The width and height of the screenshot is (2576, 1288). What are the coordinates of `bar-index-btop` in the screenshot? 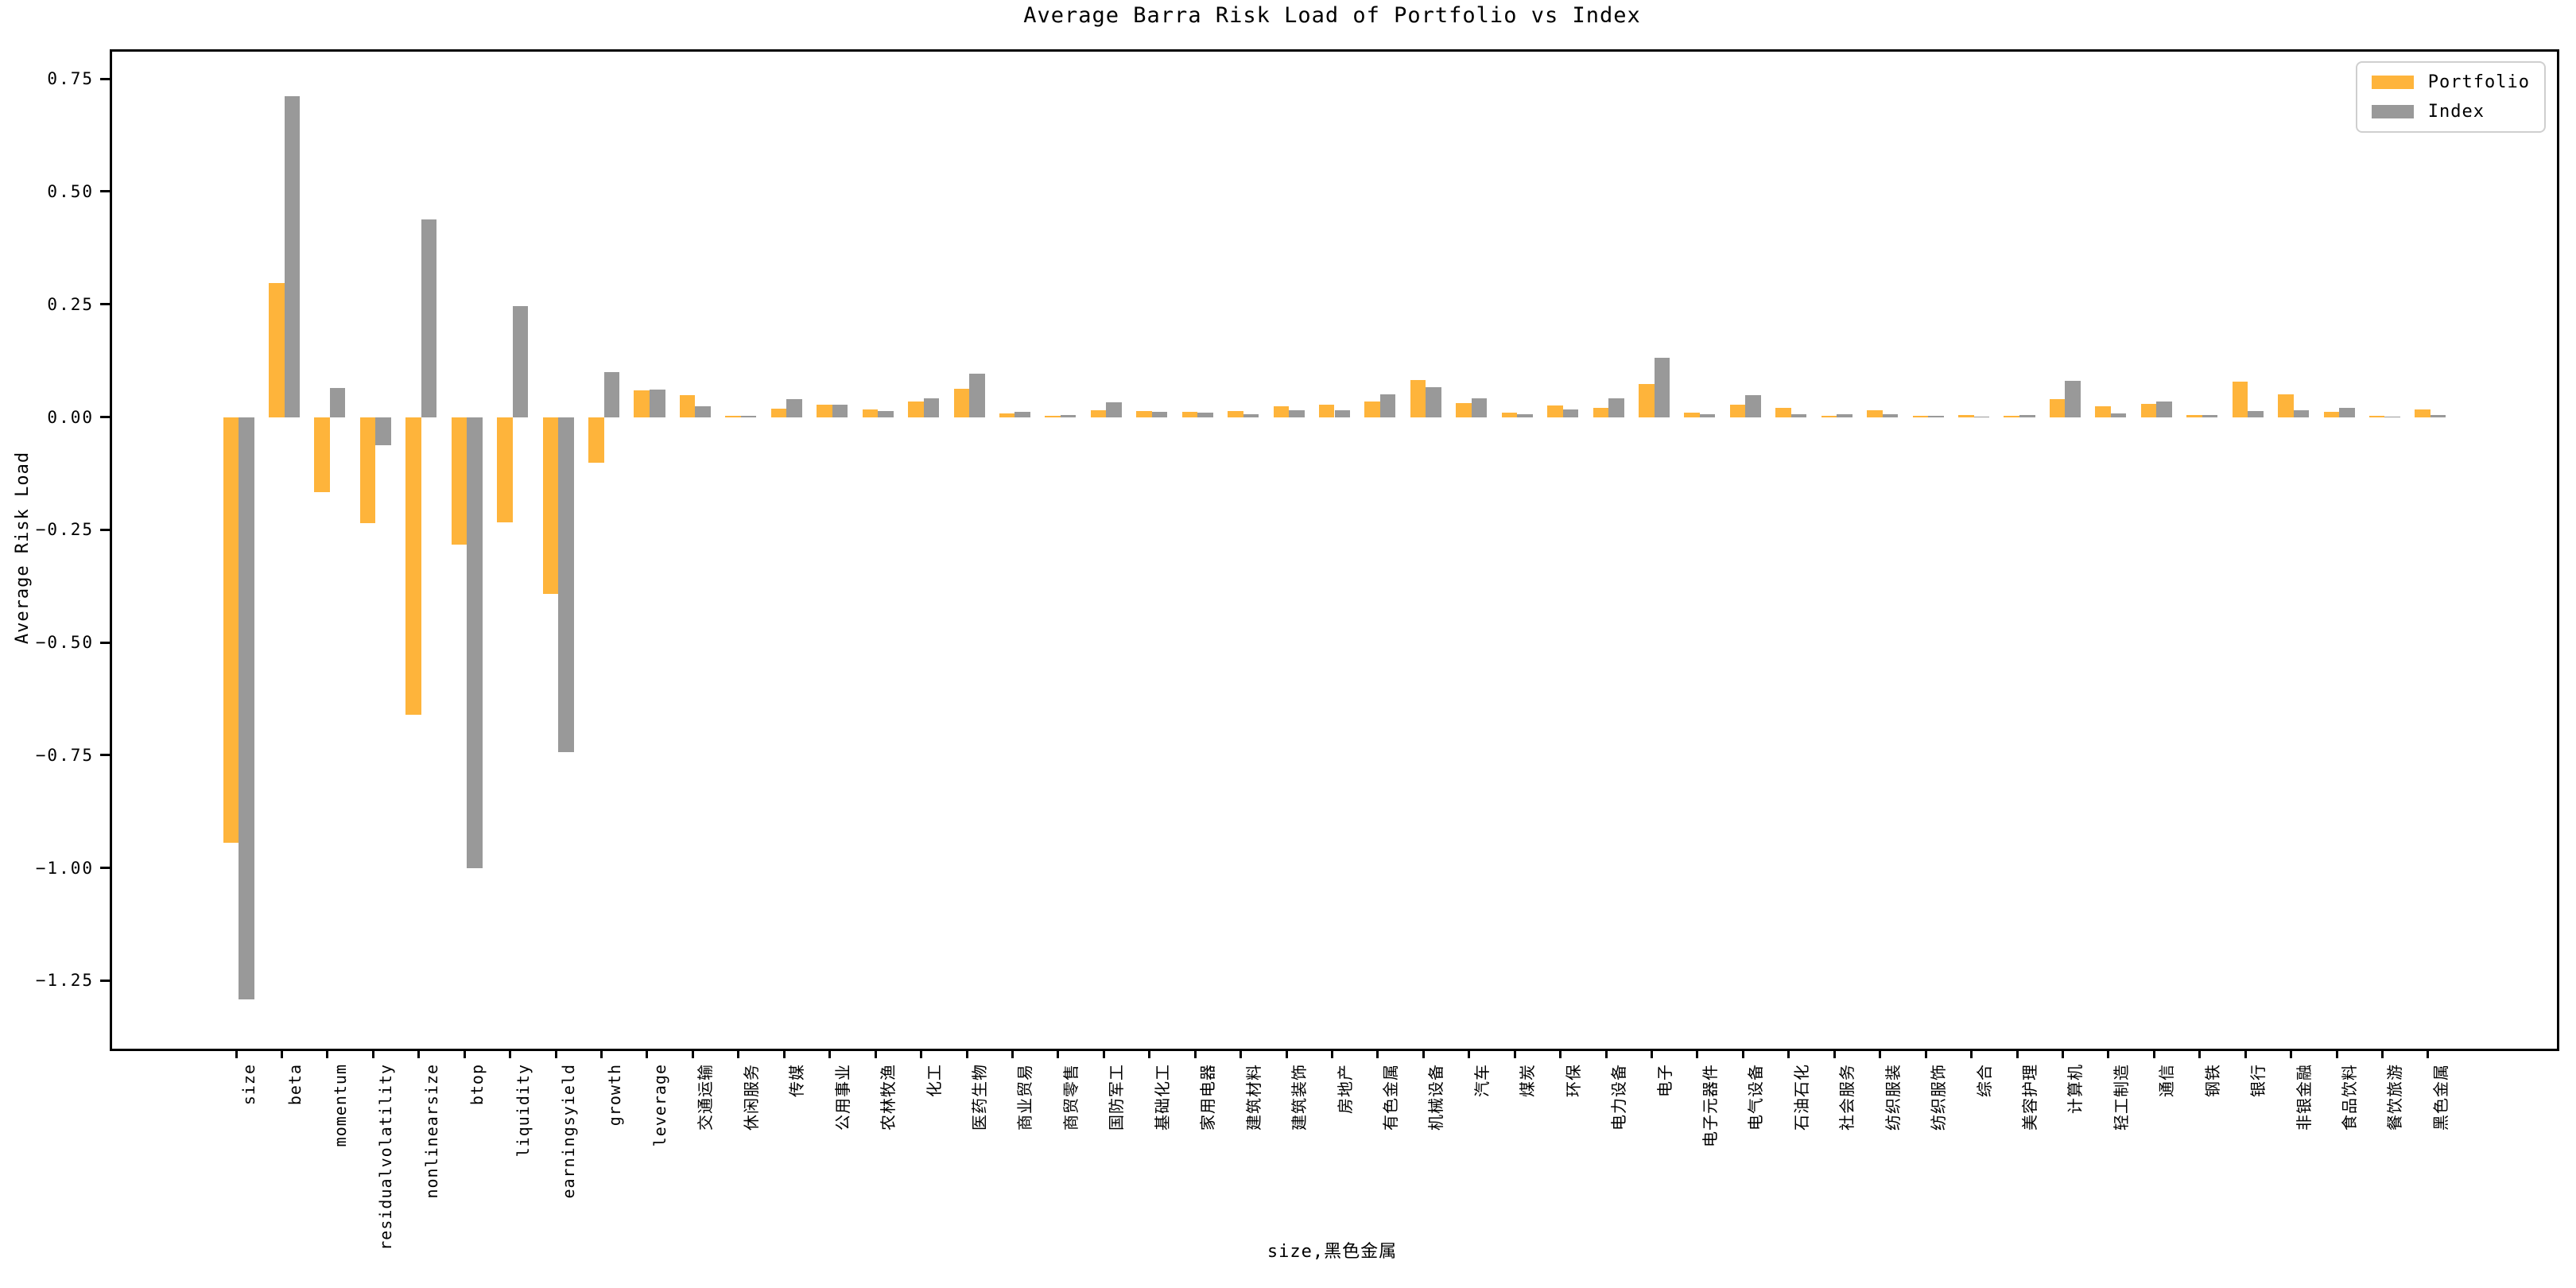 It's located at (475, 643).